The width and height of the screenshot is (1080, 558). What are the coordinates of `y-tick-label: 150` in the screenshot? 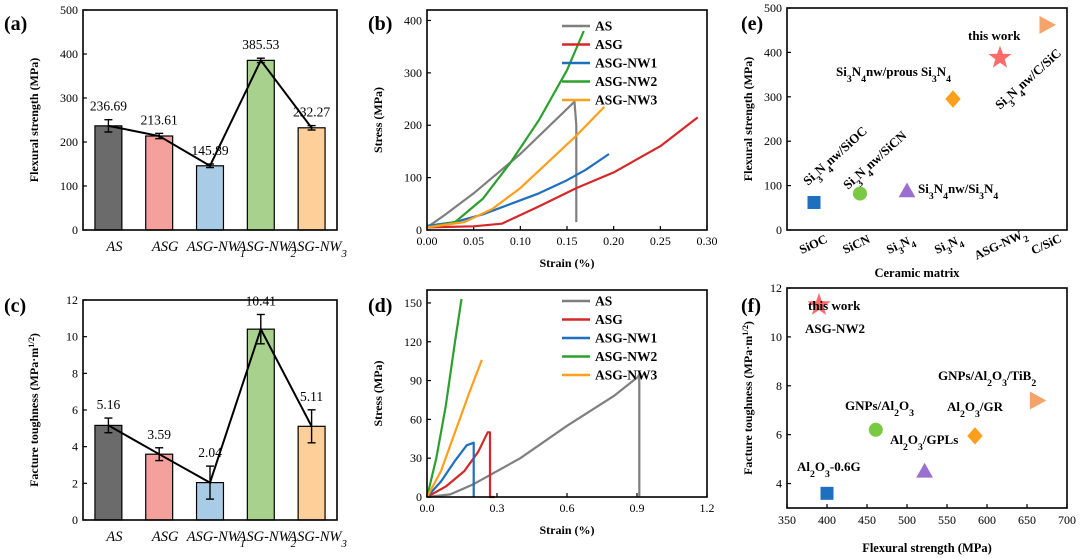 It's located at (413, 303).